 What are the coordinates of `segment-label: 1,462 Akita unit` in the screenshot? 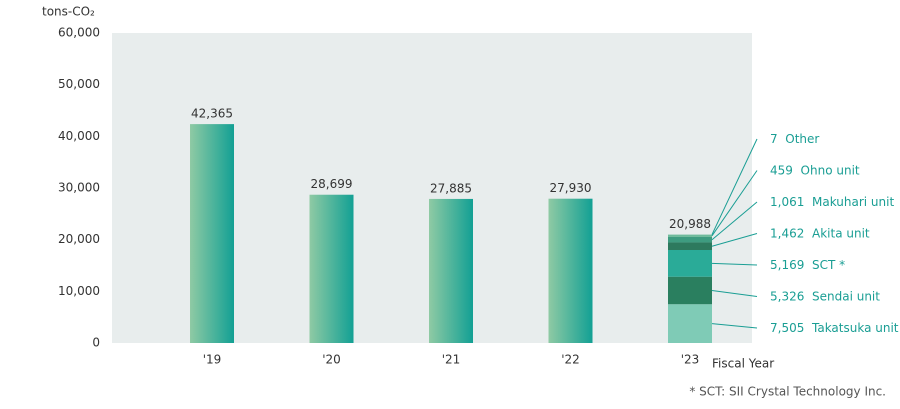 It's located at (820, 233).